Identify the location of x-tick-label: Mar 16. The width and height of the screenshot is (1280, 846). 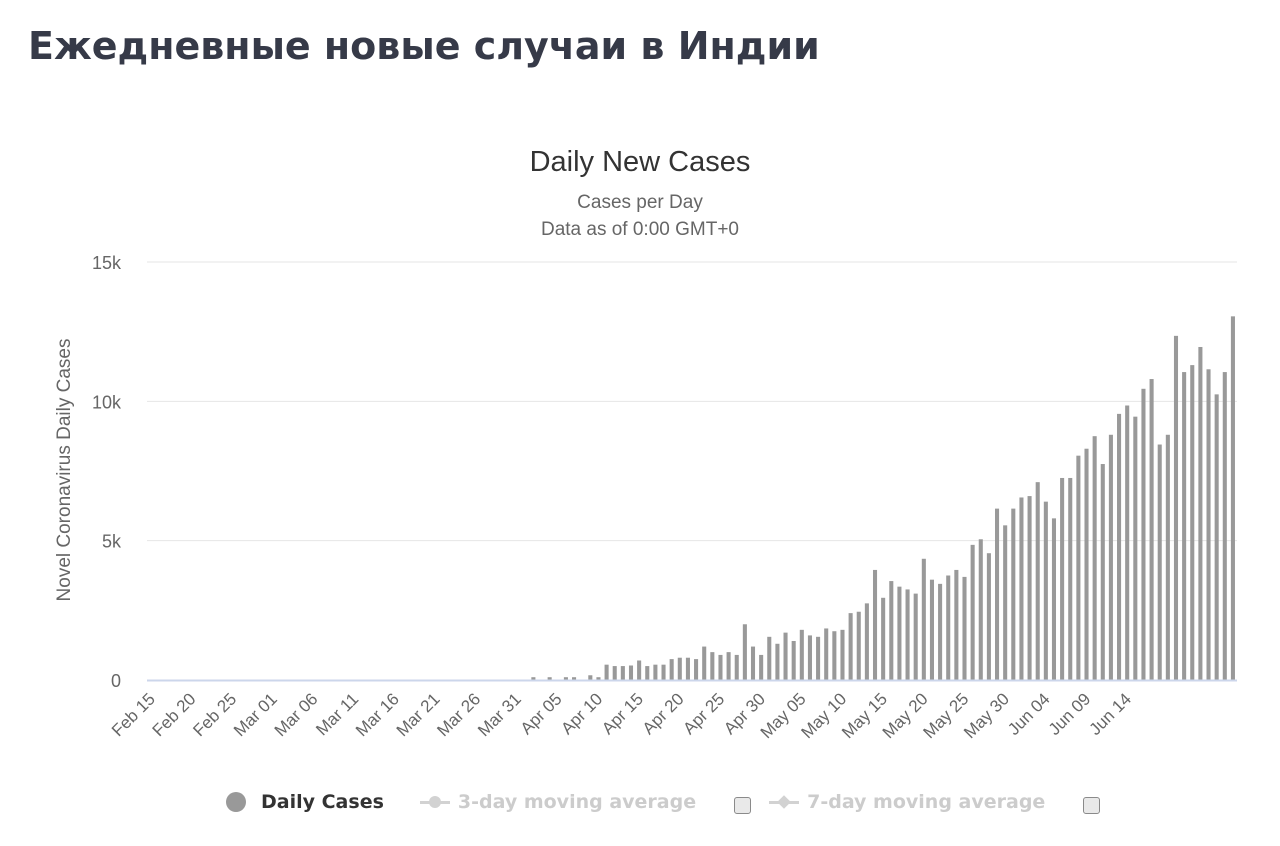
(377, 714).